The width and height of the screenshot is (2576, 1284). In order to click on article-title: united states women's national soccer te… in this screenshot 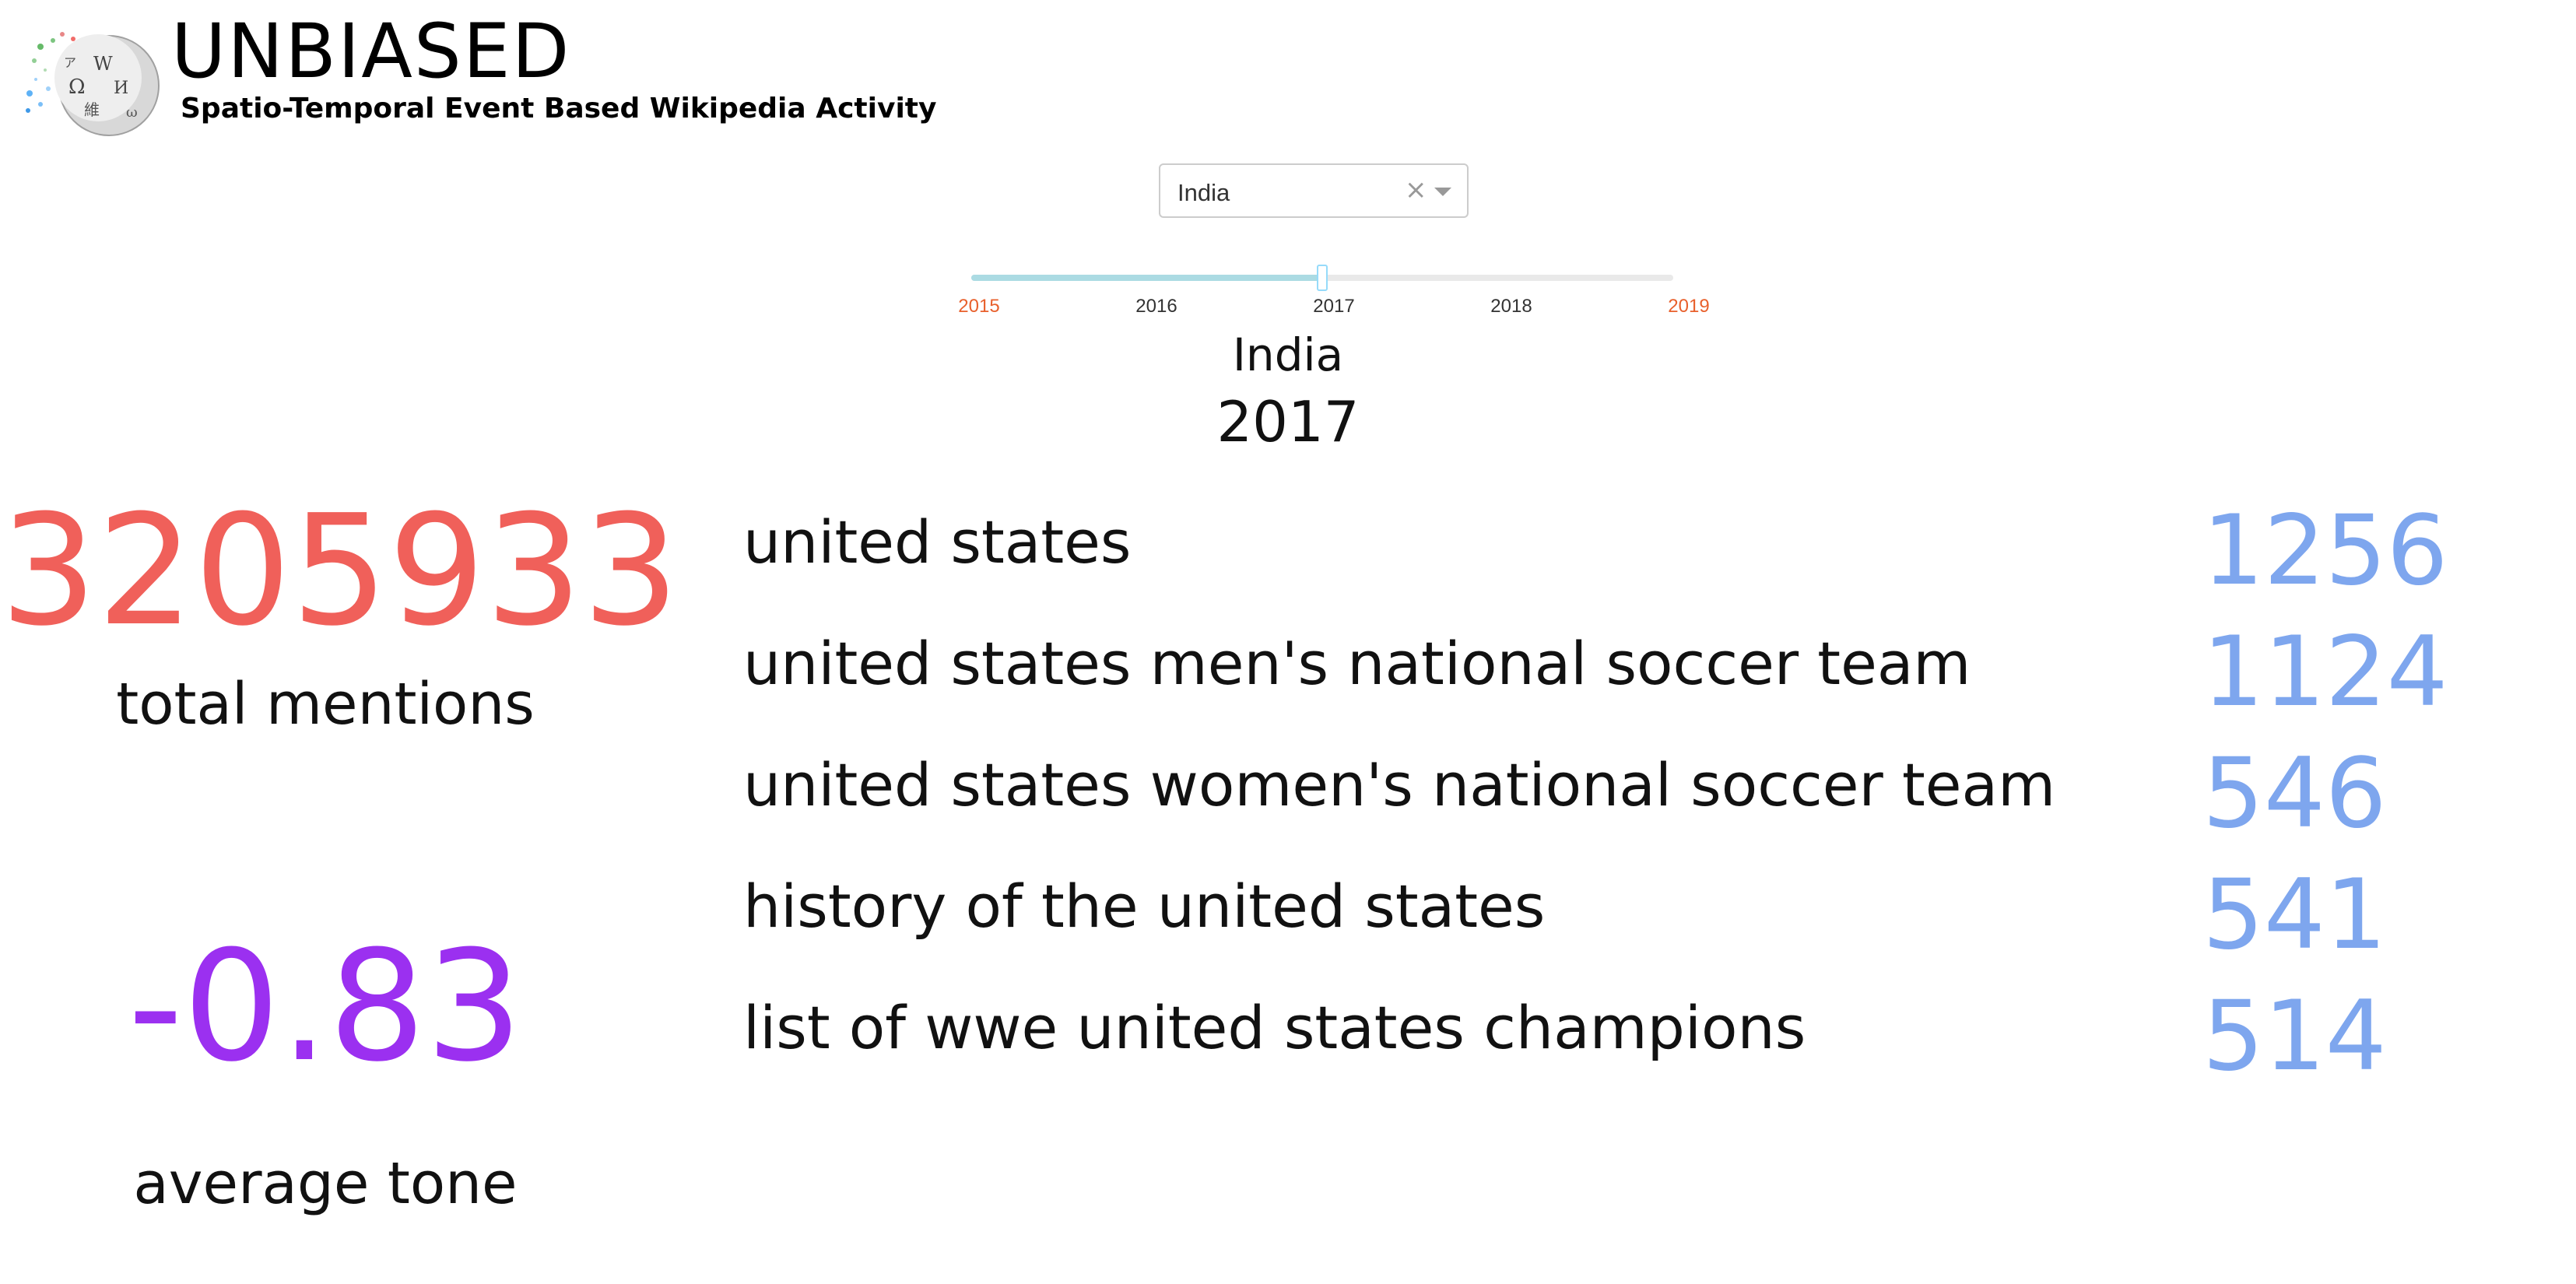, I will do `click(1400, 785)`.